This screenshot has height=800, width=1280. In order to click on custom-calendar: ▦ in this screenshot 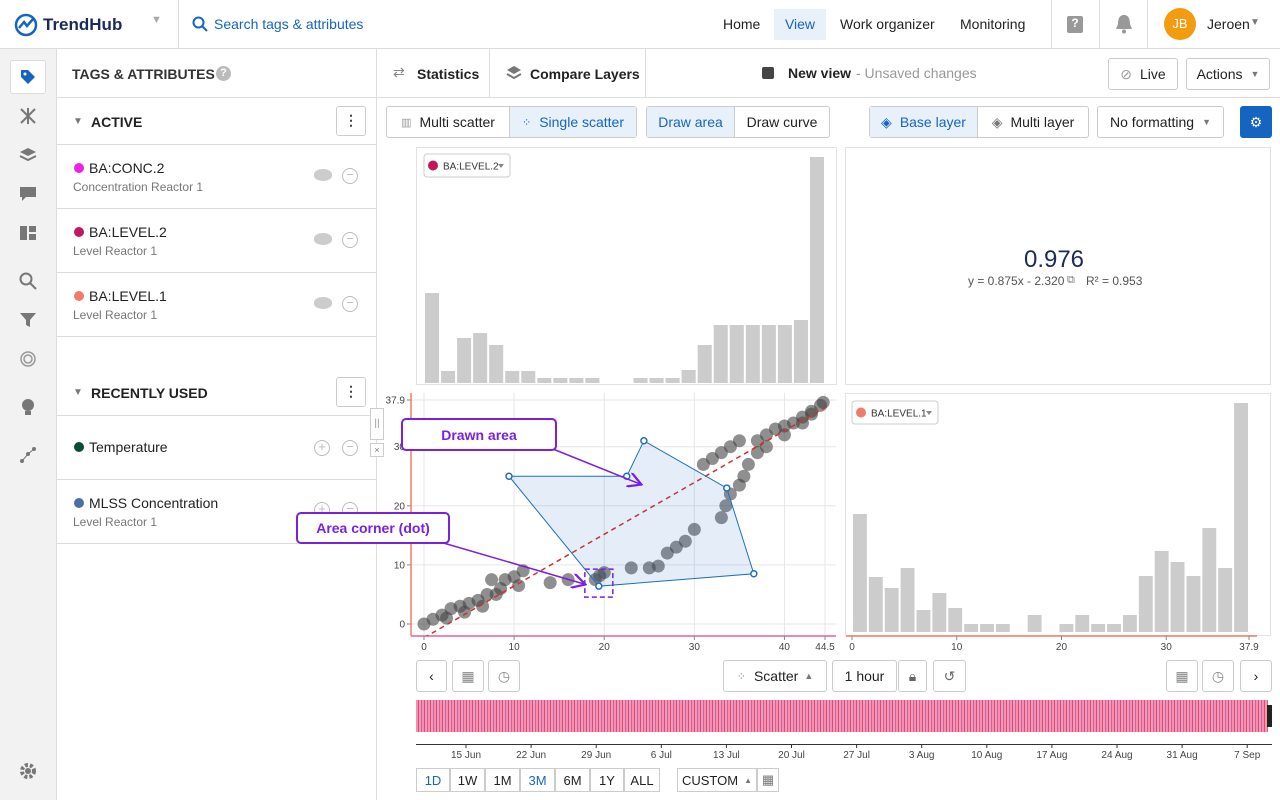, I will do `click(768, 780)`.